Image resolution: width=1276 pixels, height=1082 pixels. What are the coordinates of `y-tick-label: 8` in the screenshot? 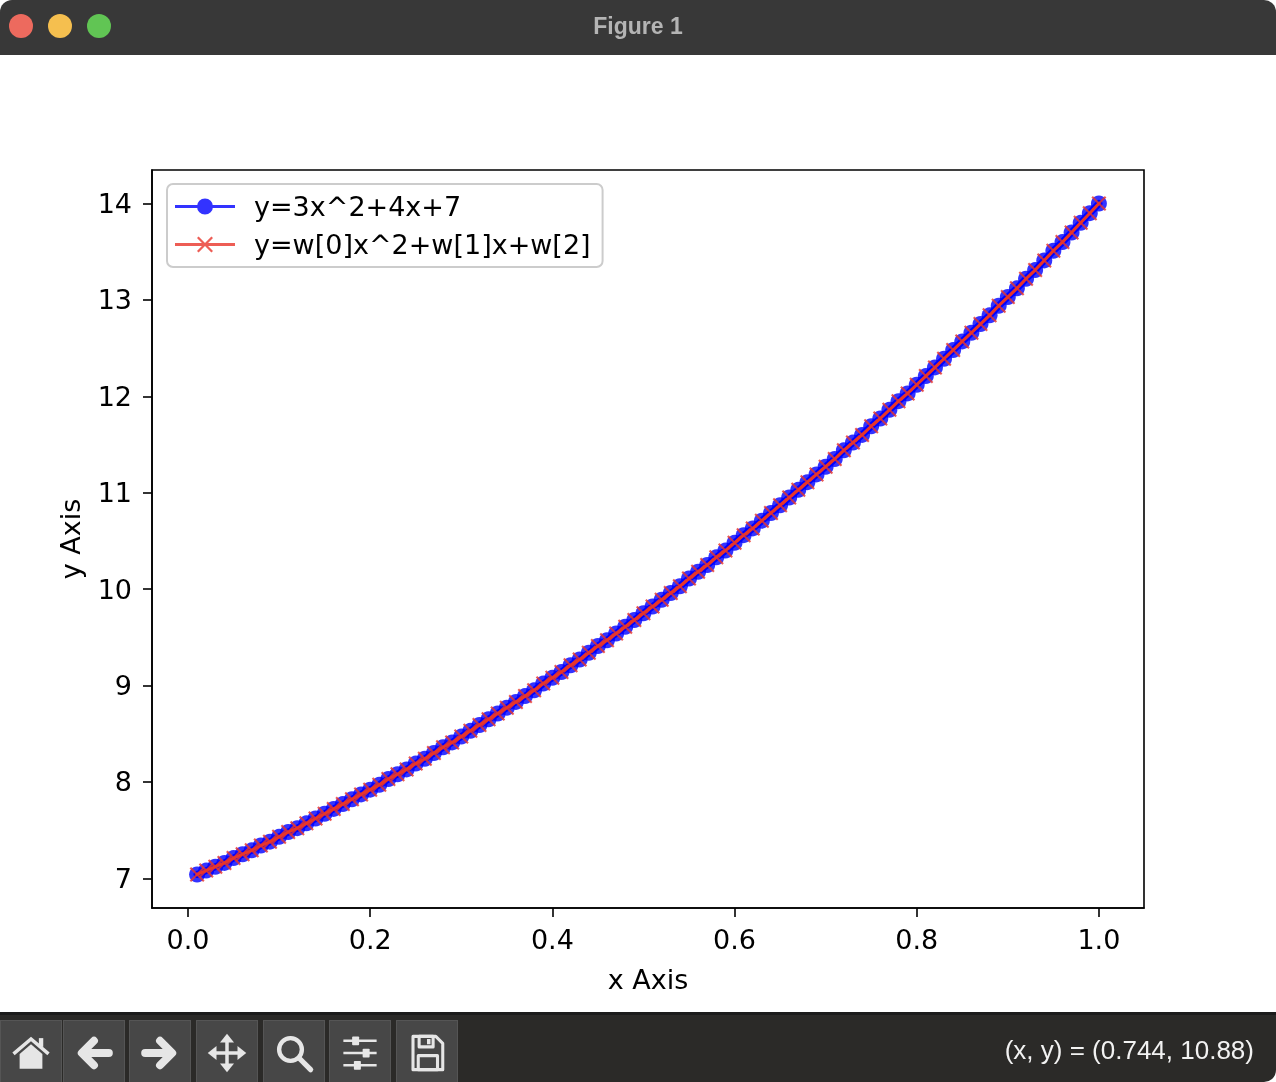 It's located at (123, 782).